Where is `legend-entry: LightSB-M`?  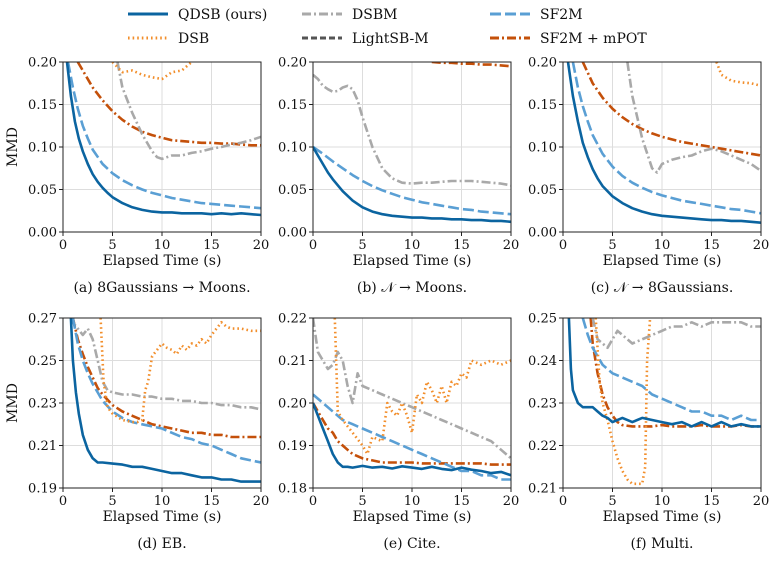 legend-entry: LightSB-M is located at coordinates (365, 39).